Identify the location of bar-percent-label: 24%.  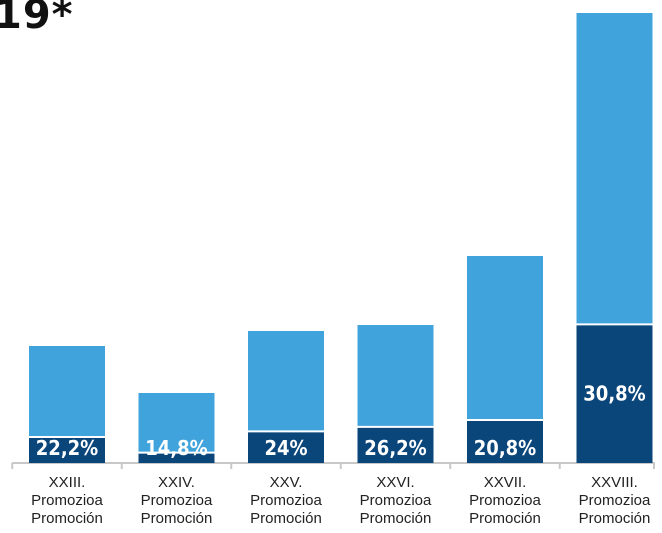
(285, 448).